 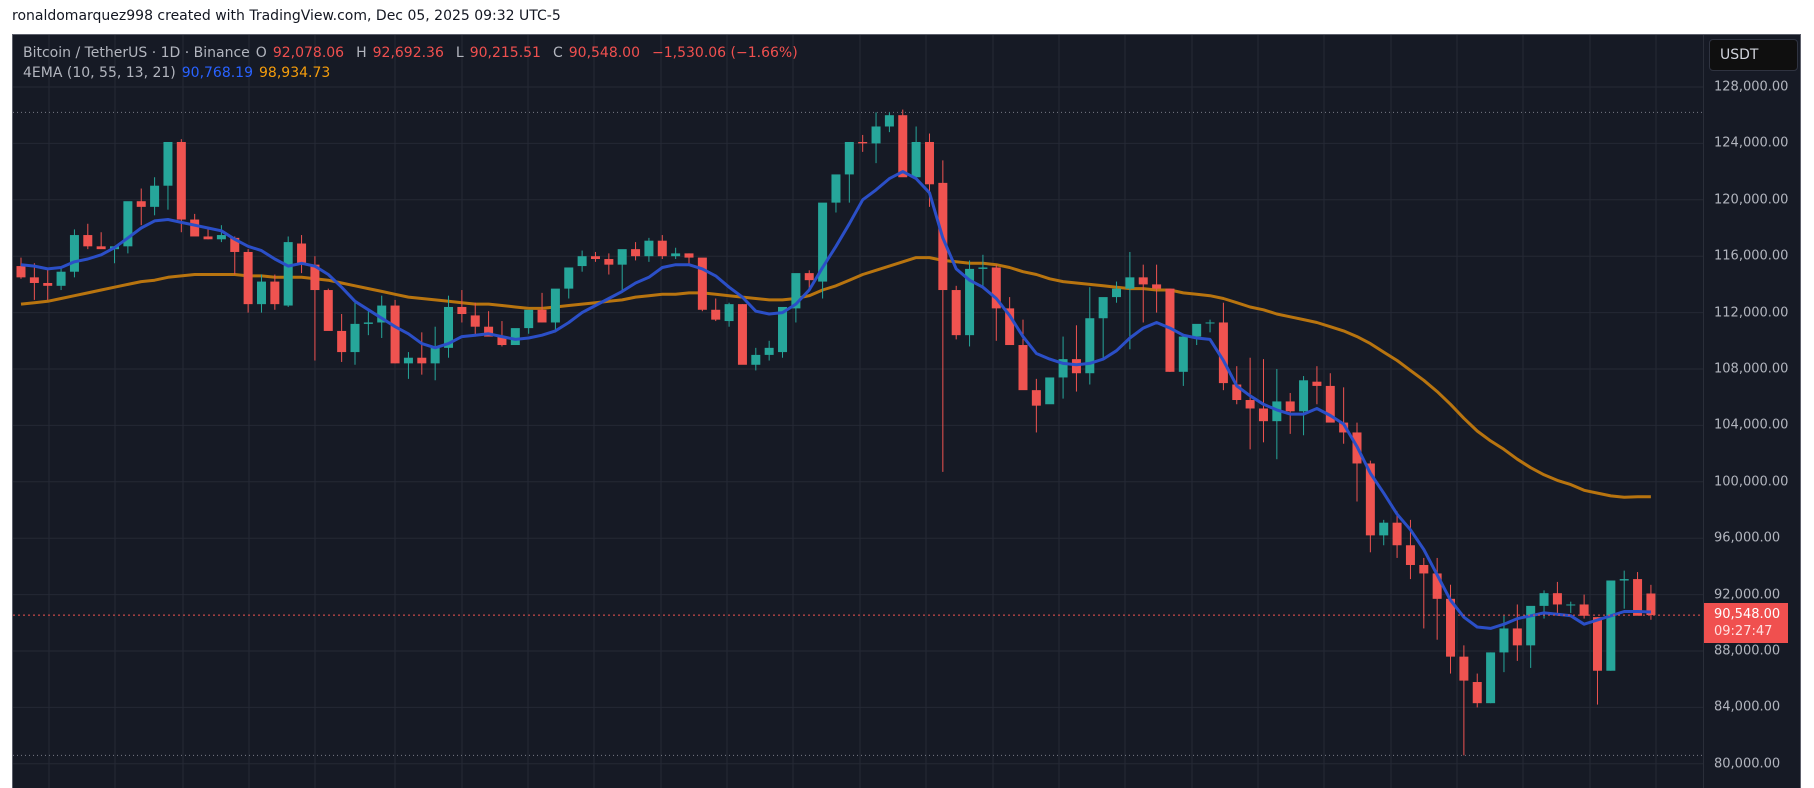 I want to click on close-value: C 90,548.00, so click(x=596, y=53).